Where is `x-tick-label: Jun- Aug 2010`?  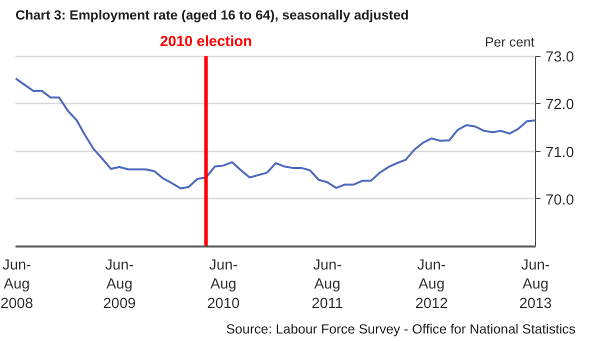
x-tick-label: Jun- Aug 2010 is located at coordinates (223, 285).